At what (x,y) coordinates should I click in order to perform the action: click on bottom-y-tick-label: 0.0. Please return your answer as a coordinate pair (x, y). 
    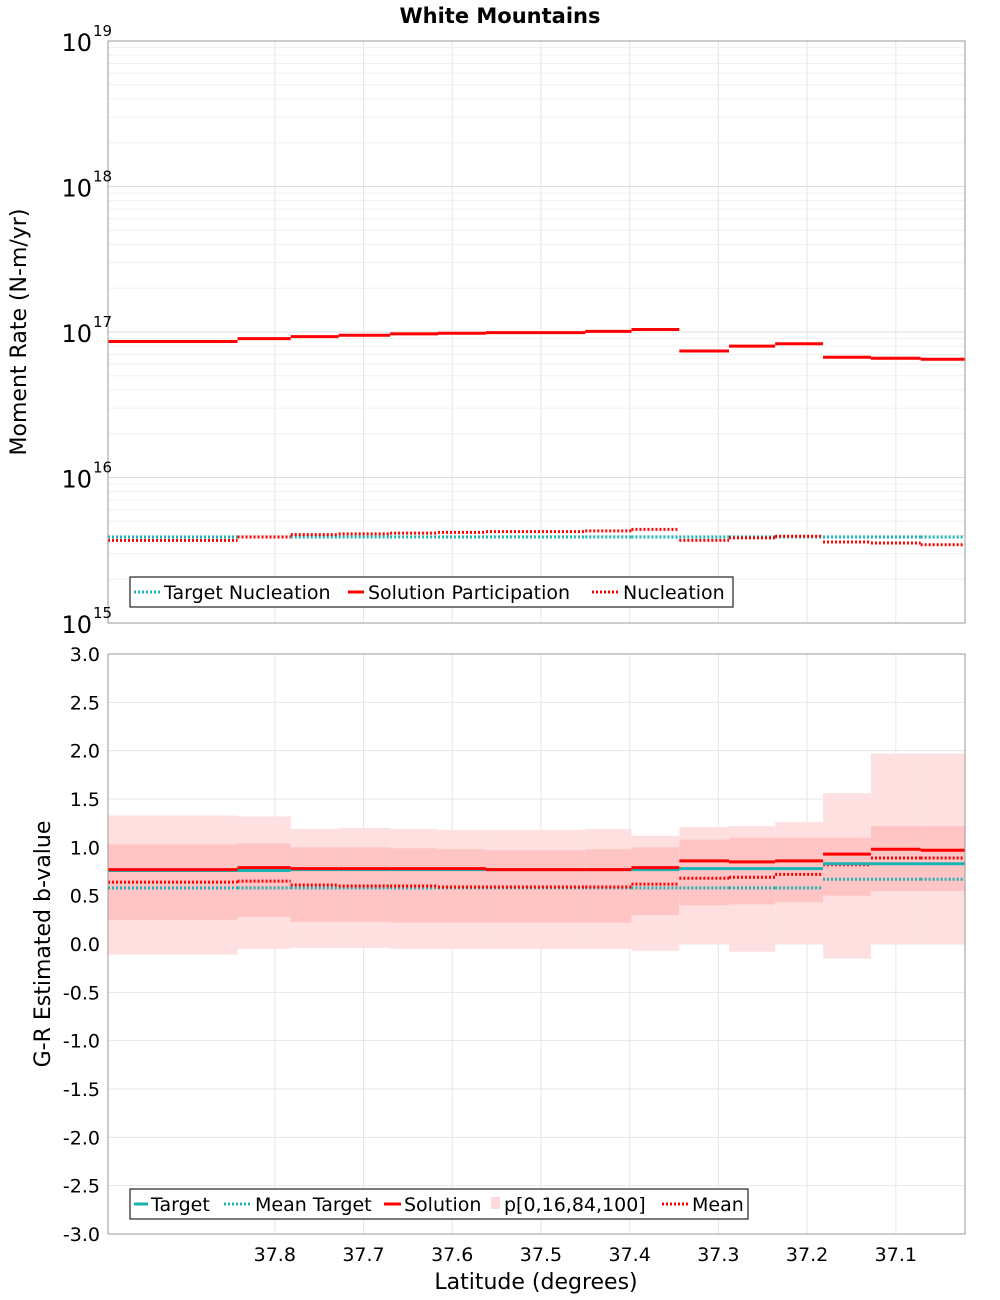
    Looking at the image, I should click on (85, 945).